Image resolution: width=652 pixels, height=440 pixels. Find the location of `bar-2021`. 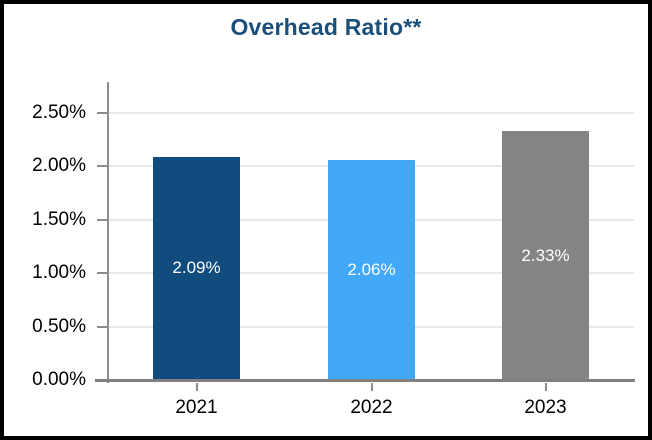

bar-2021 is located at coordinates (196, 268).